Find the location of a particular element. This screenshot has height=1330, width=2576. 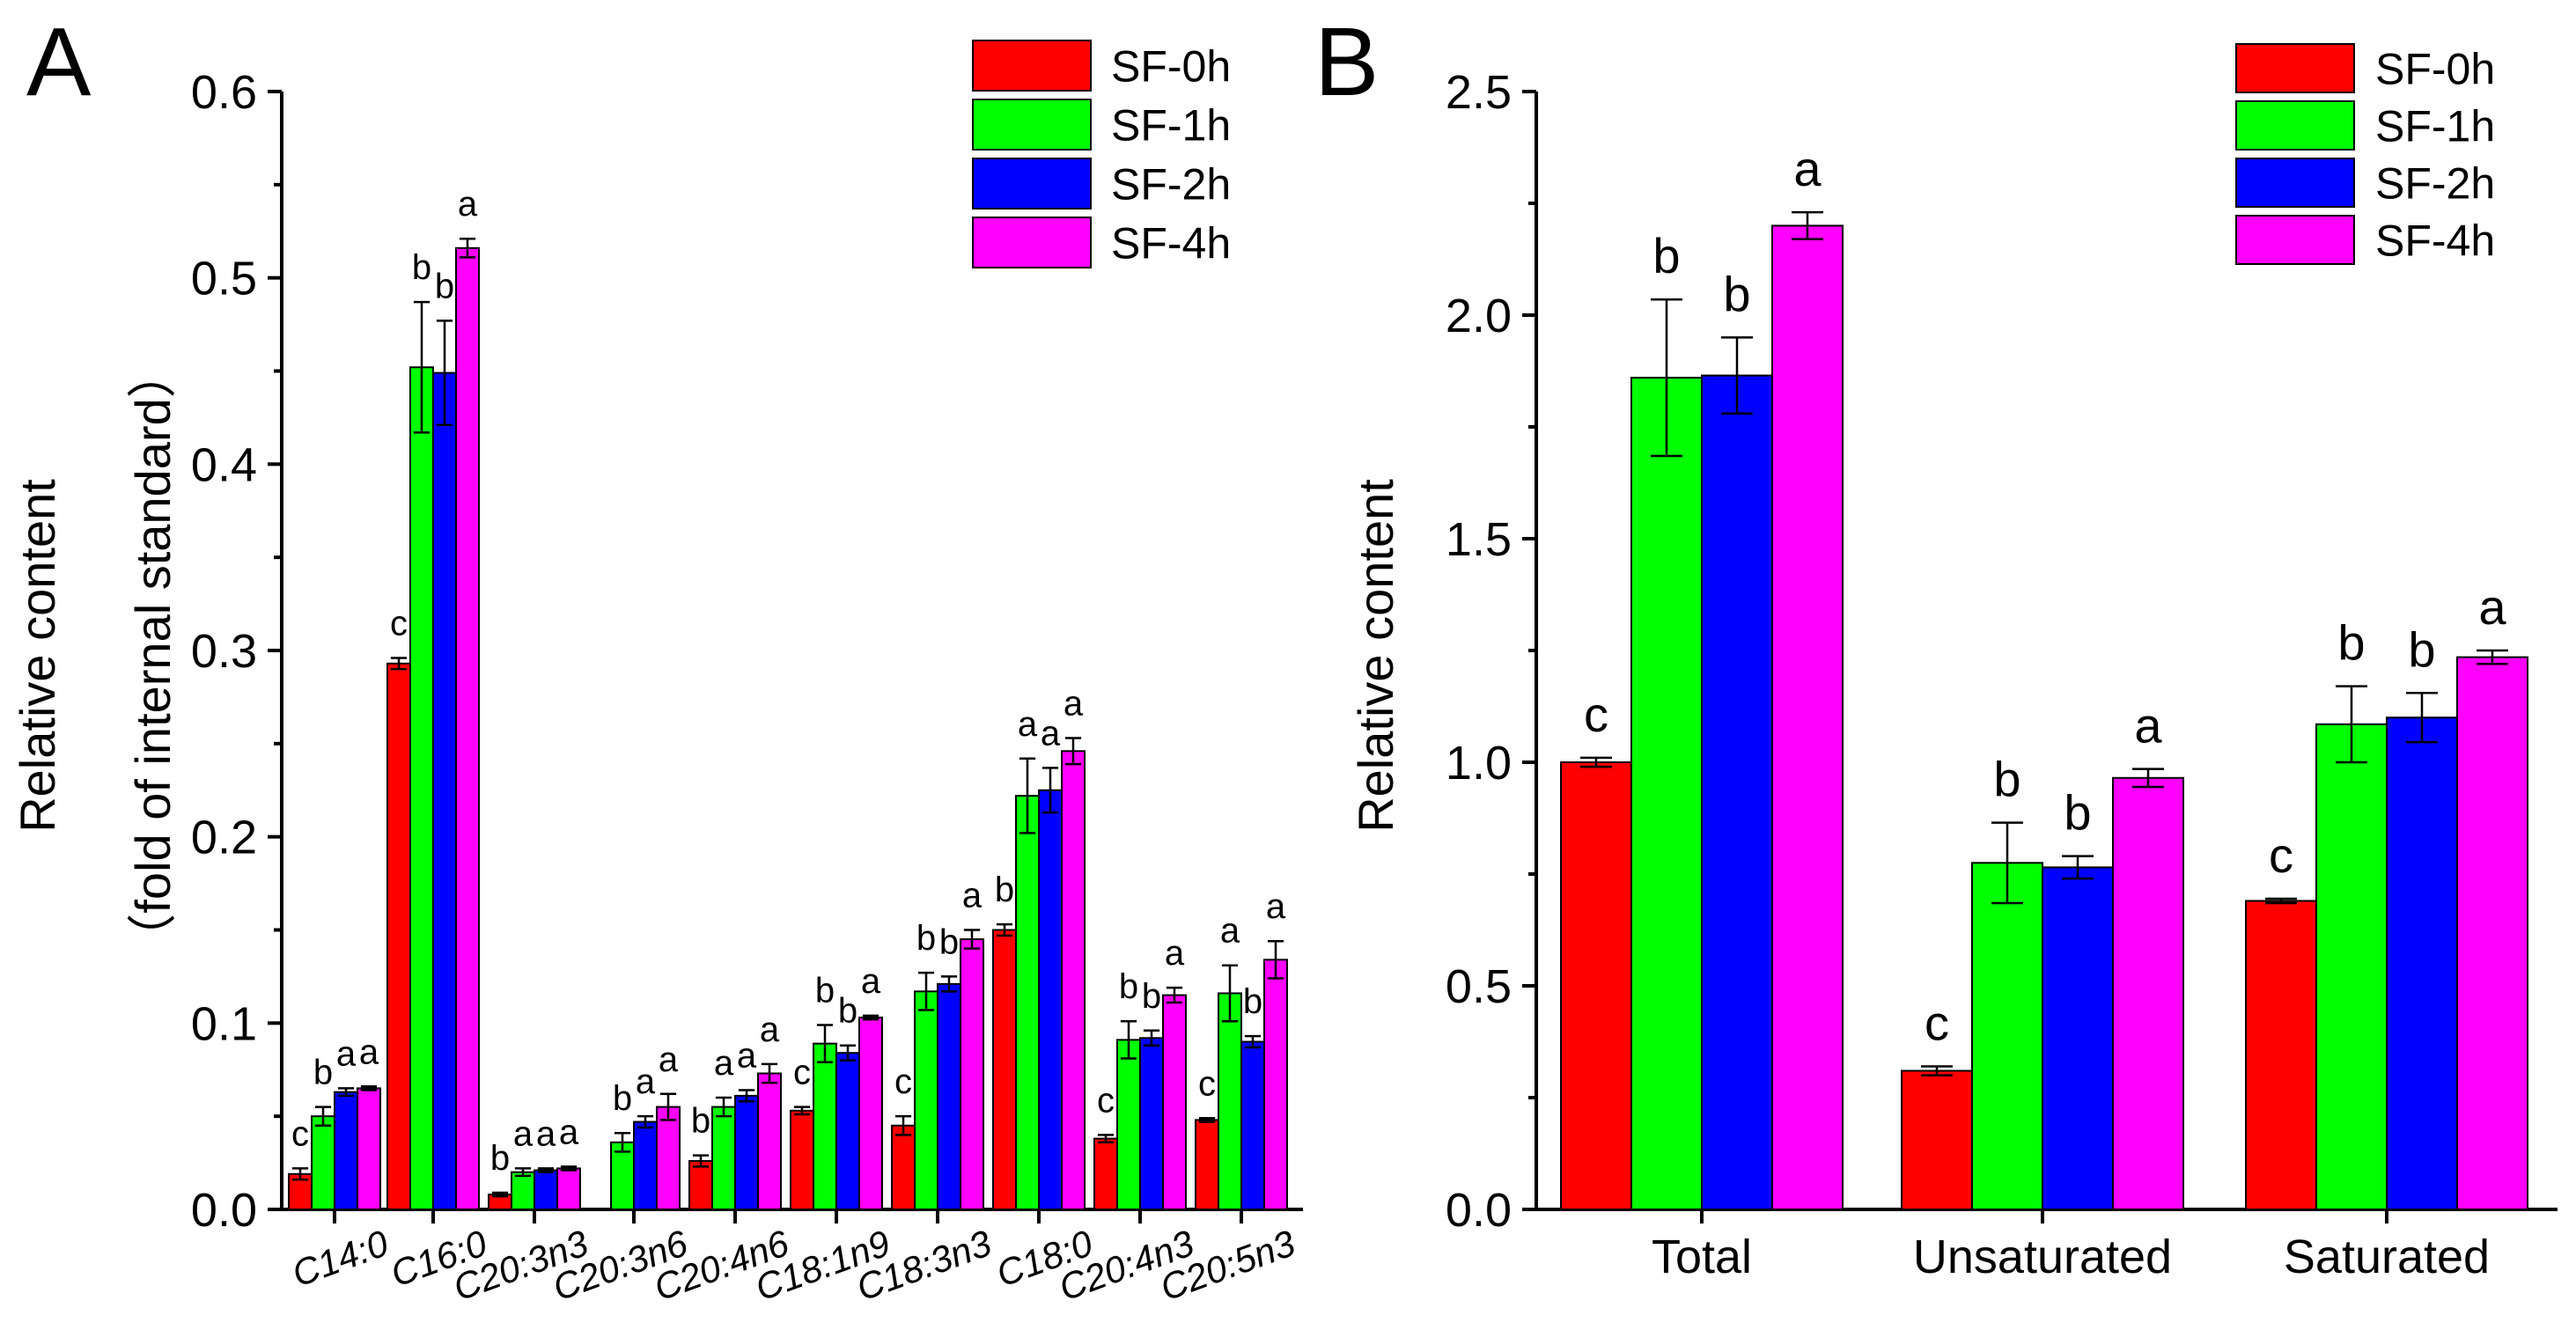

bar-SF-2h-C20:4n3 is located at coordinates (1152, 1124).